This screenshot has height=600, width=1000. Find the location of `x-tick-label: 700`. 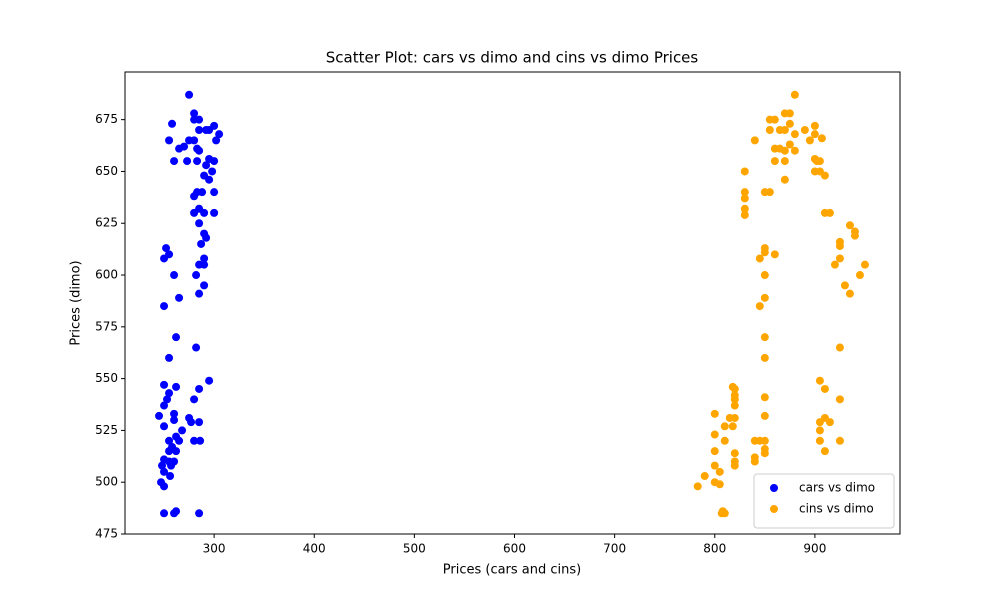

x-tick-label: 700 is located at coordinates (614, 549).